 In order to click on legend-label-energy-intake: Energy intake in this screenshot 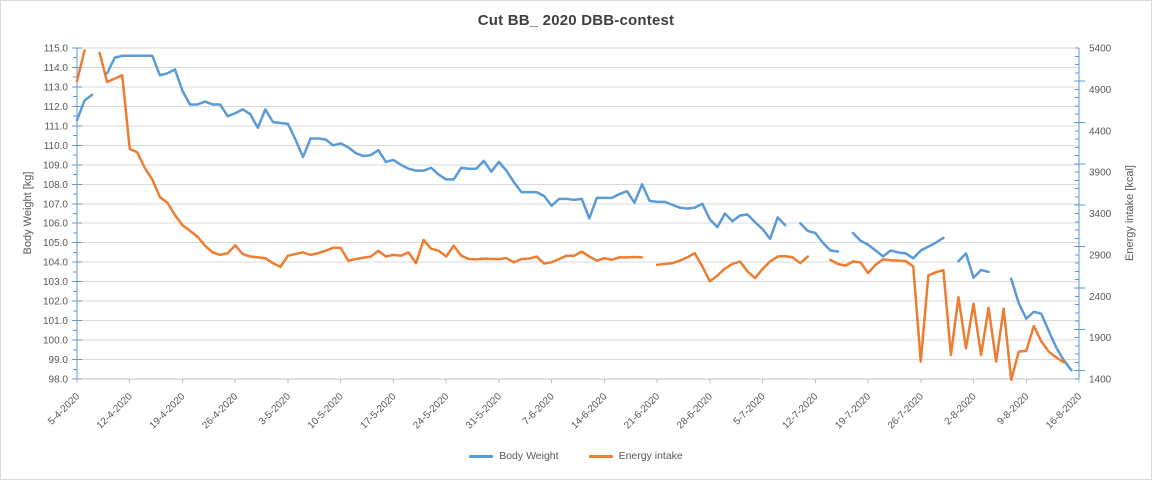, I will do `click(650, 456)`.